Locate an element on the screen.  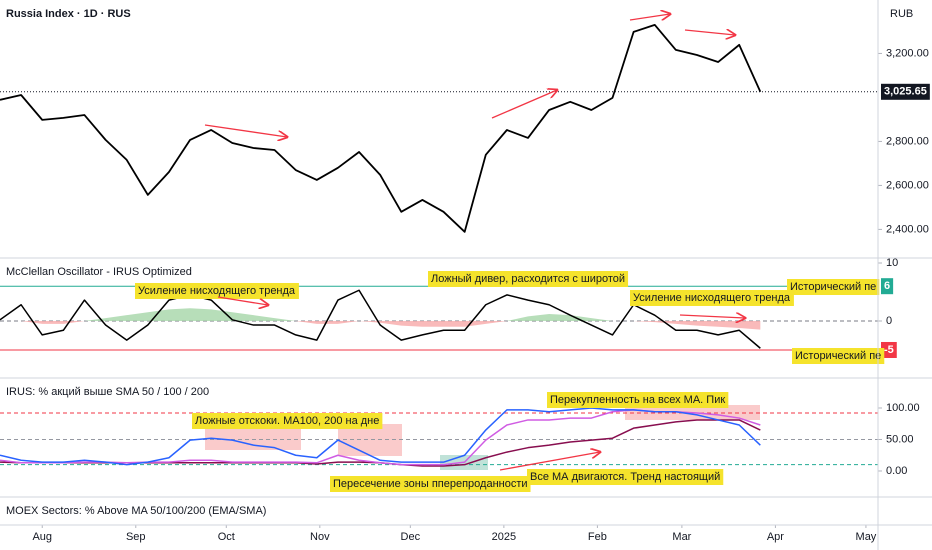
plot is located at coordinates (380, 437).